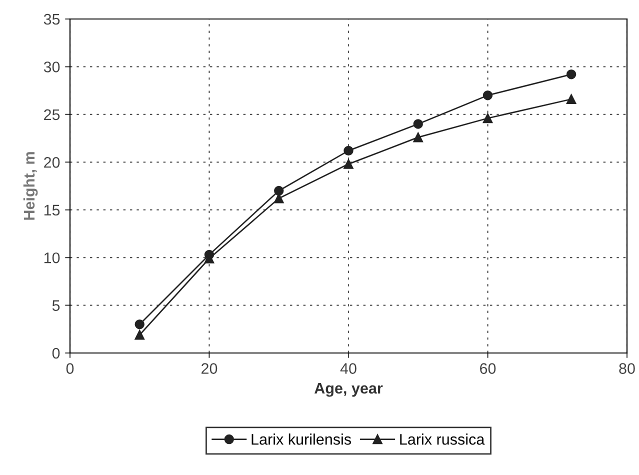 This screenshot has height=475, width=639. Describe the element at coordinates (30, 186) in the screenshot. I see `y-axis-title: Height, m` at that location.